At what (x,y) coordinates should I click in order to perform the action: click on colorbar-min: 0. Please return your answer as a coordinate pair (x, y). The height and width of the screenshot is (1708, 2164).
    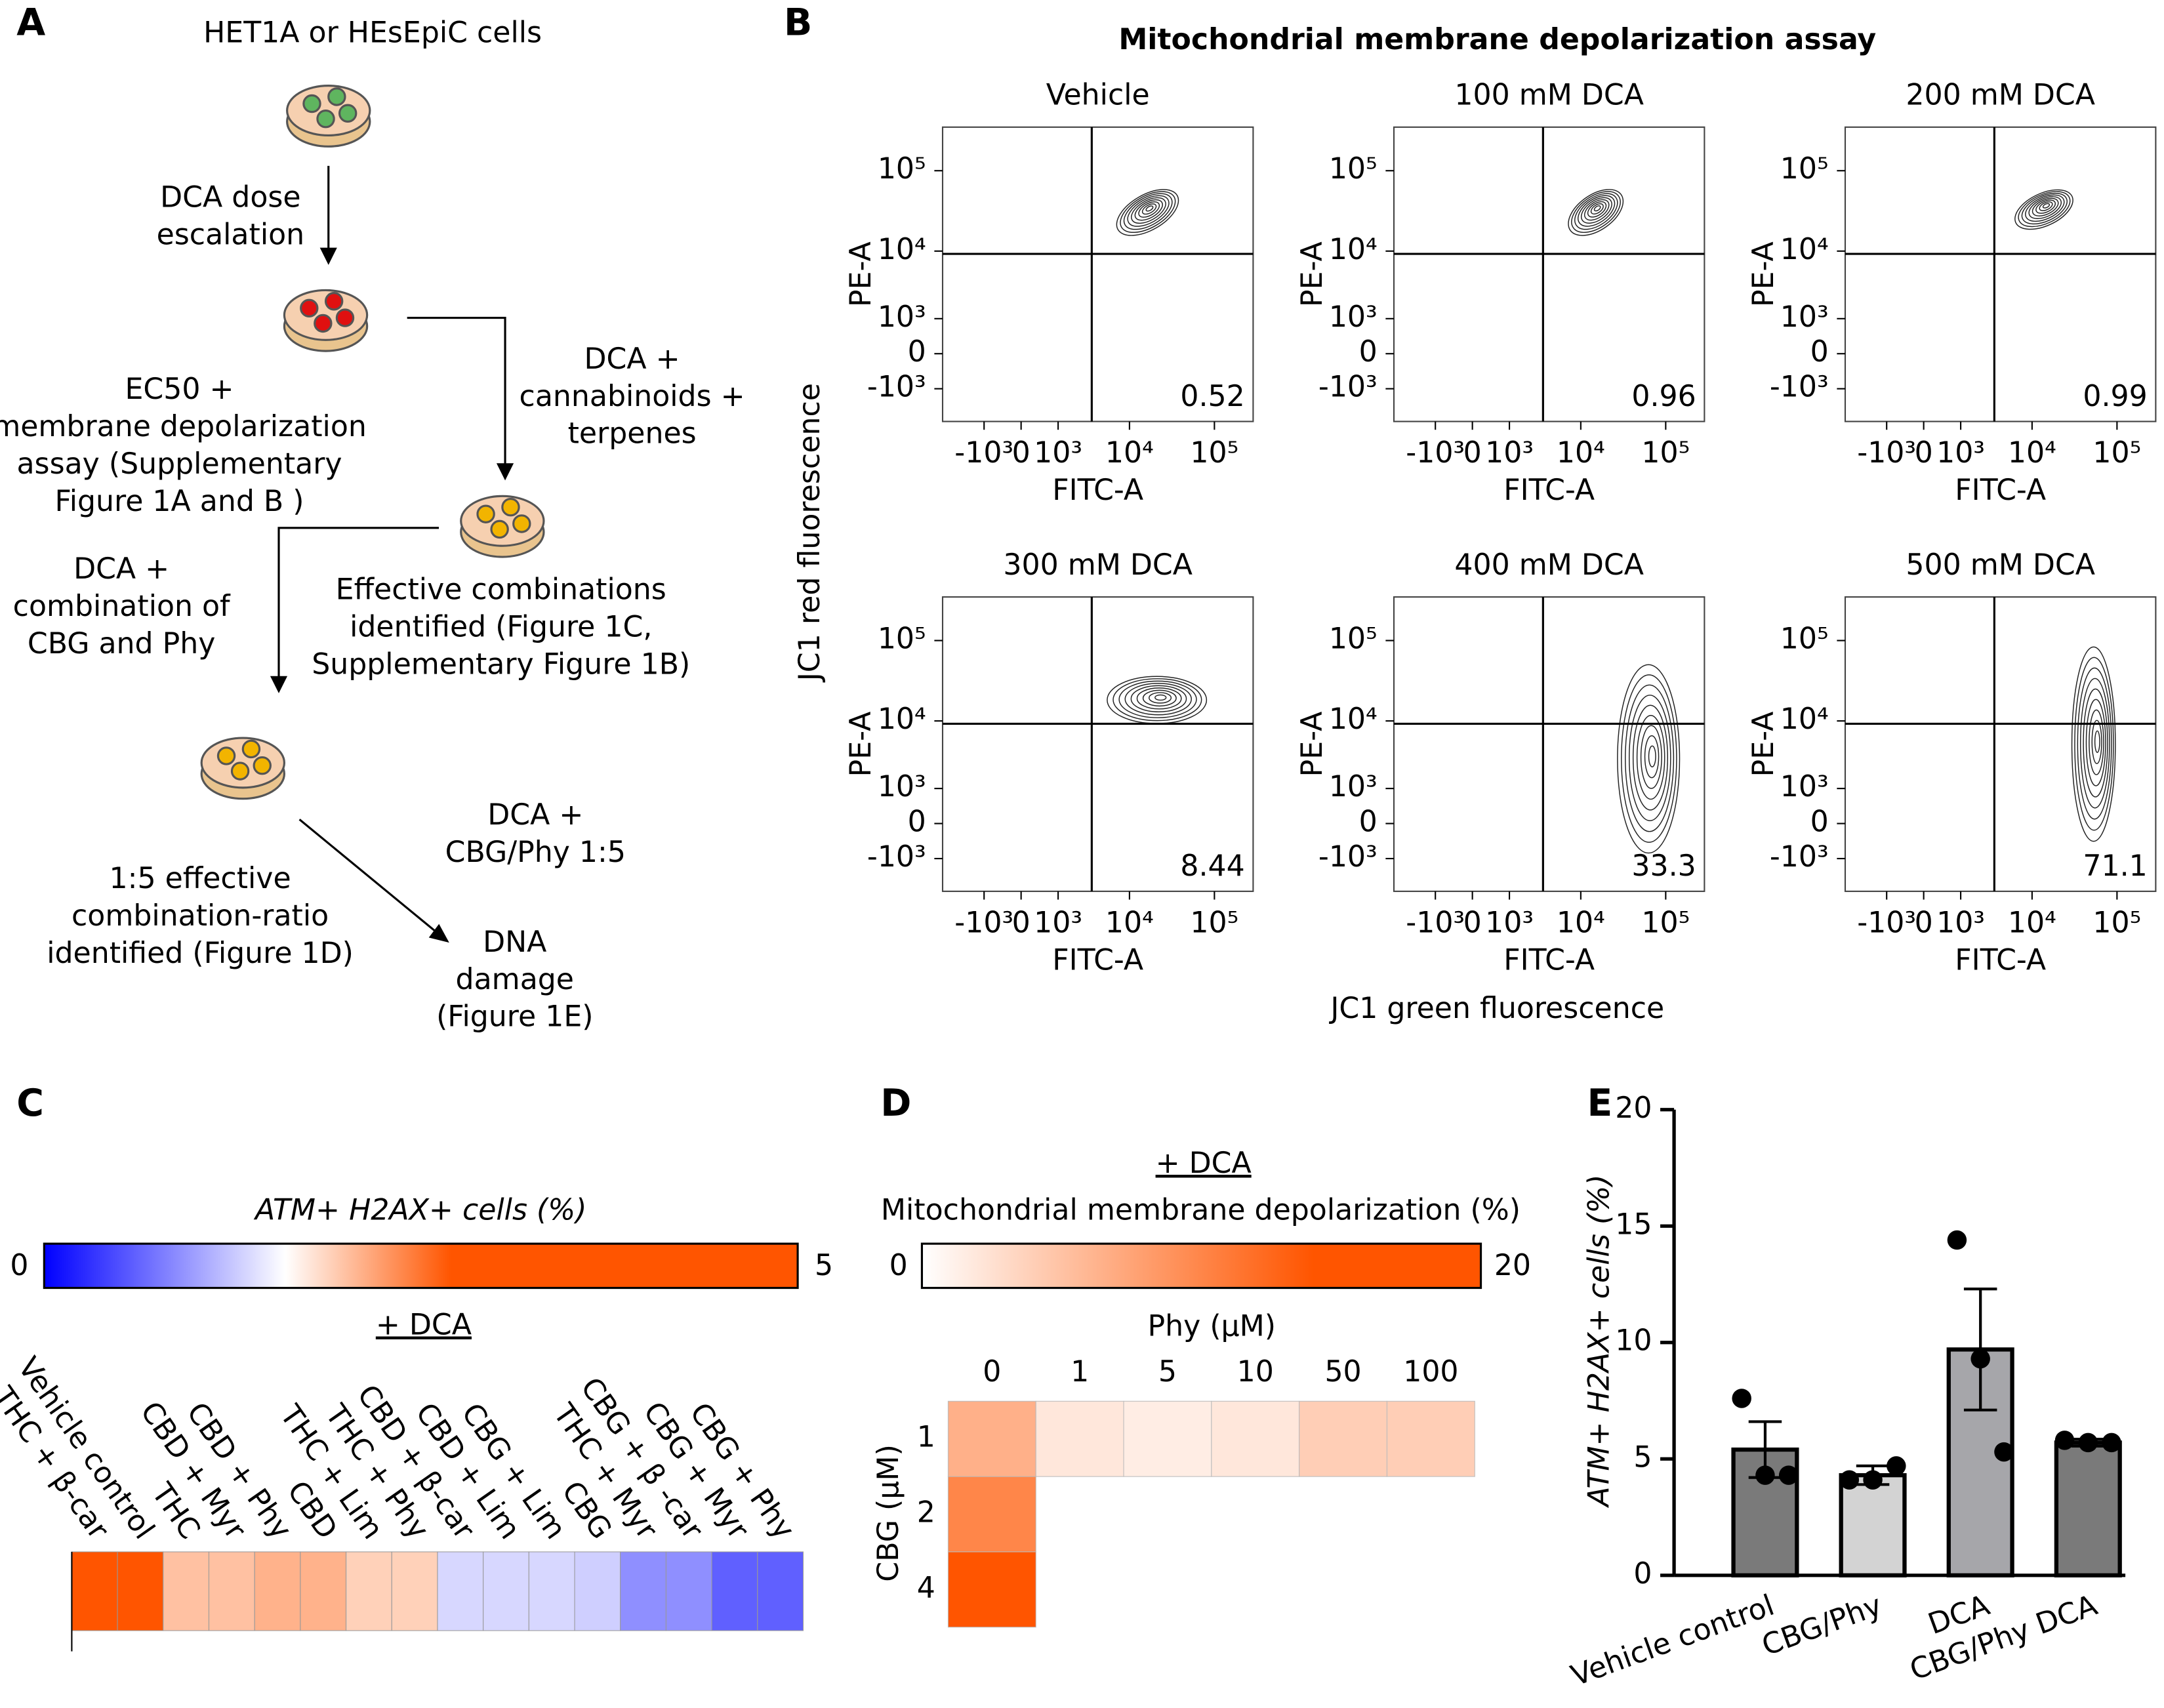
    Looking at the image, I should click on (19, 1265).